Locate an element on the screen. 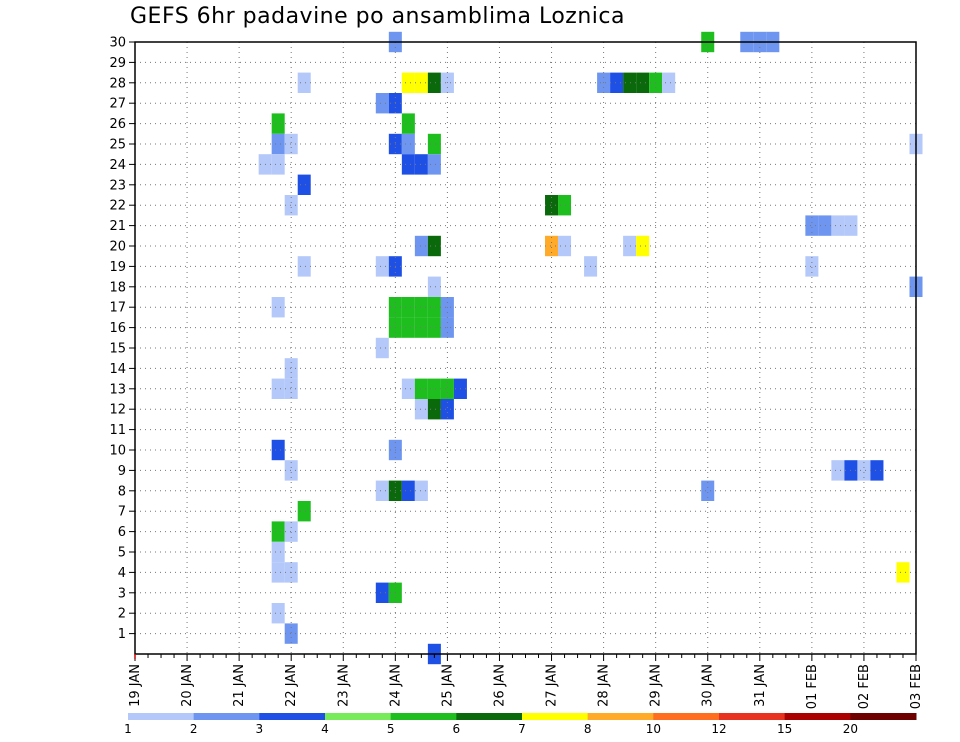 This screenshot has width=960, height=742. legend-label: 7 is located at coordinates (522, 729).